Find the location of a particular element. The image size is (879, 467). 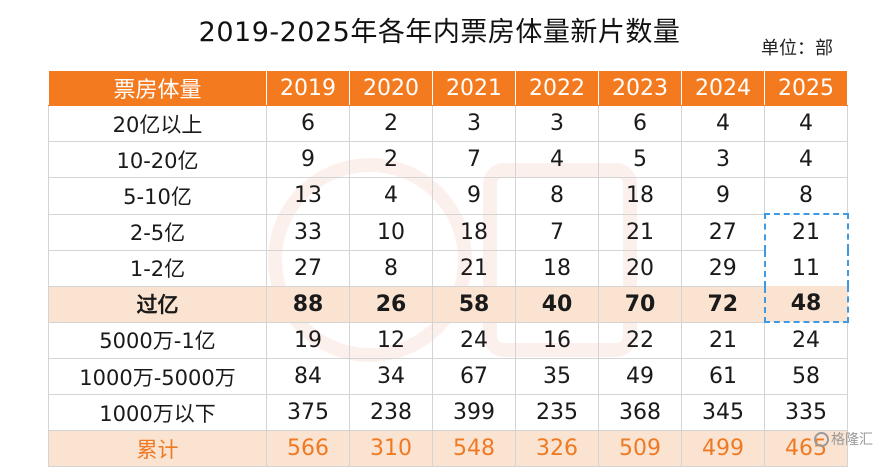

row-label: 过亿 is located at coordinates (157, 304).